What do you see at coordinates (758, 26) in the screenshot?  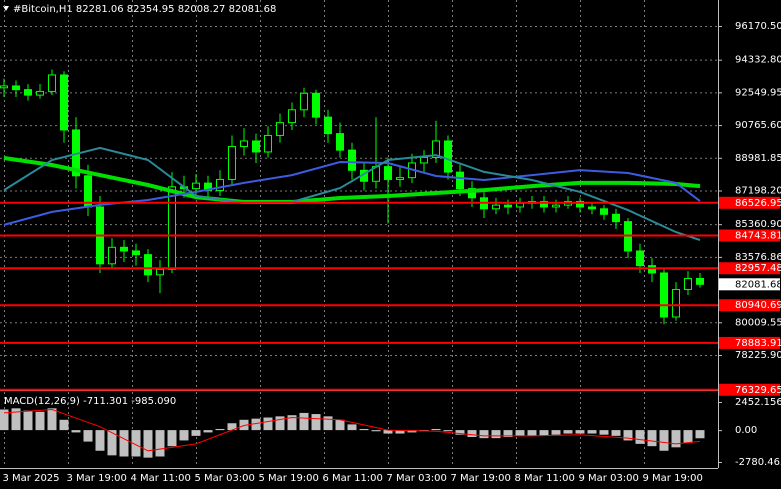 I see `y-tick-label: 96170.50` at bounding box center [758, 26].